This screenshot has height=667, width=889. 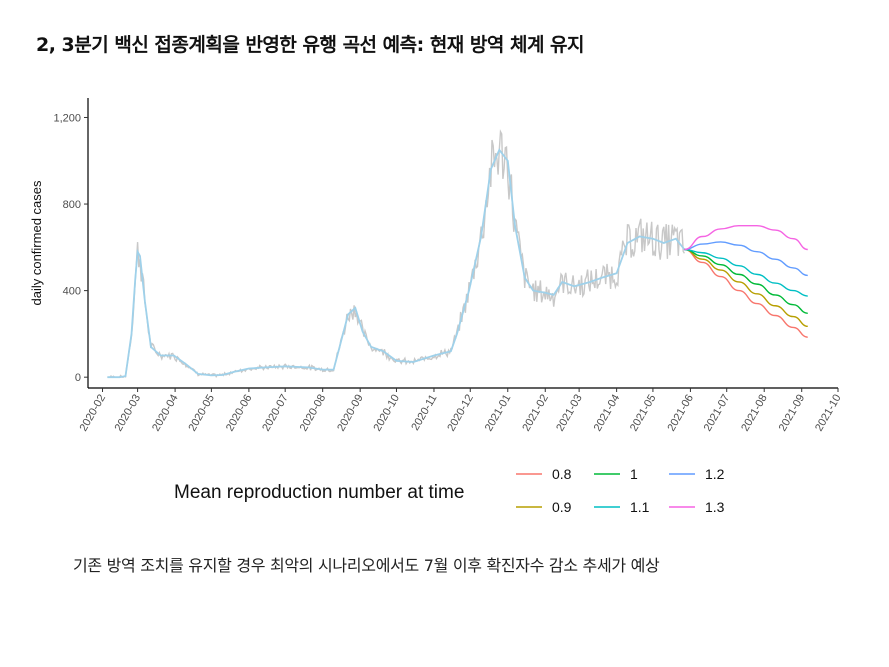 What do you see at coordinates (78, 378) in the screenshot?
I see `y-tick-label: 0` at bounding box center [78, 378].